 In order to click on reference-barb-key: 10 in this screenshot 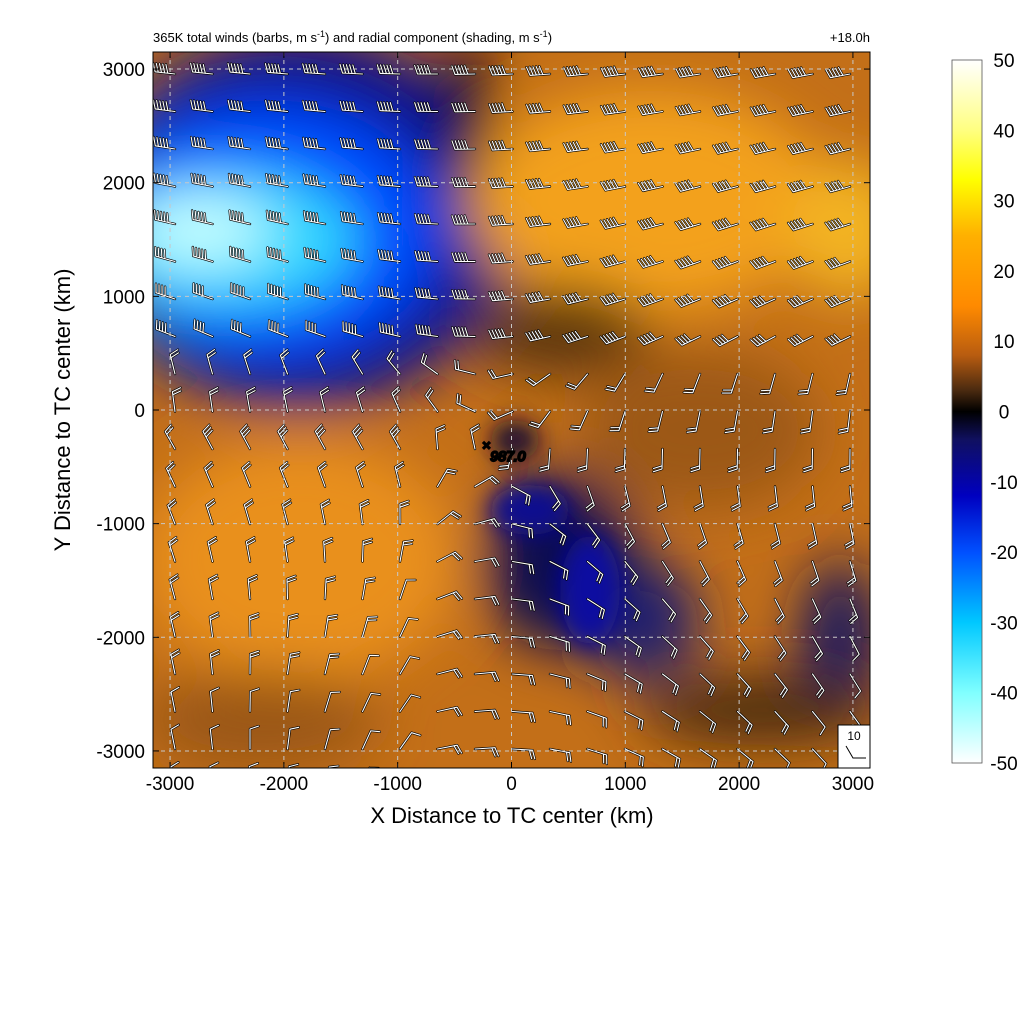, I will do `click(854, 746)`.